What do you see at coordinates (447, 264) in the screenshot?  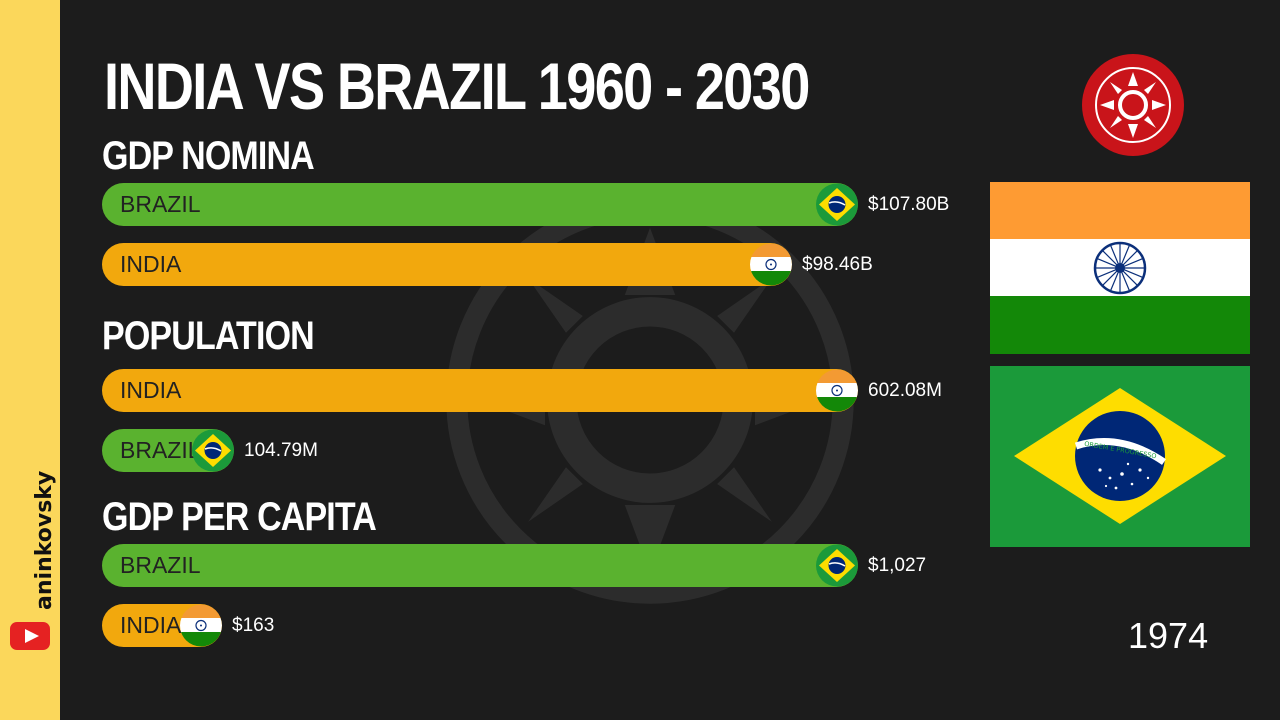 I see `gdp-nomina-bar-india: INDIA` at bounding box center [447, 264].